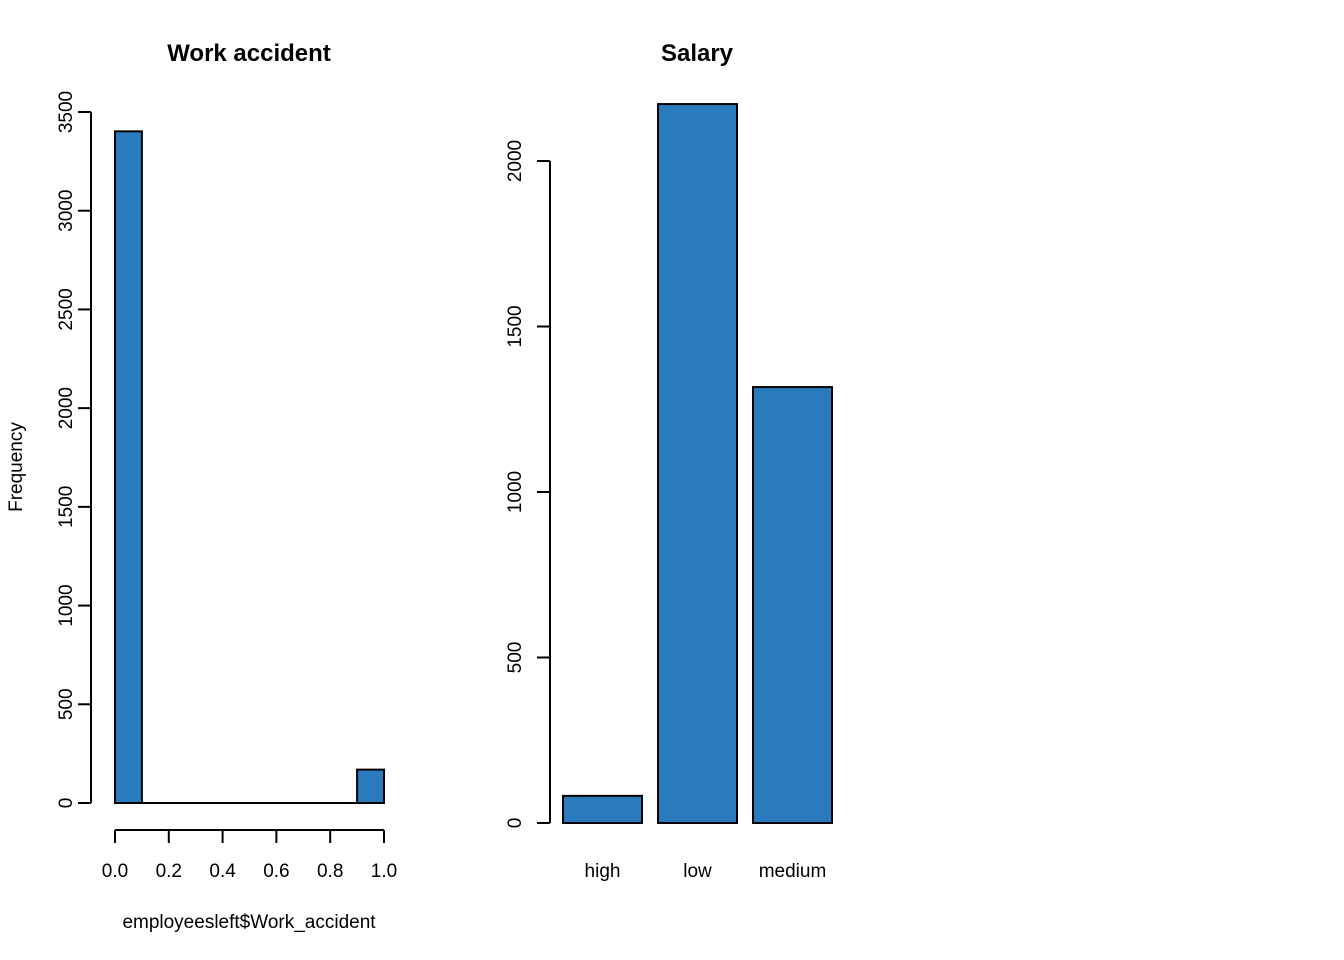 This screenshot has height=960, width=1344. What do you see at coordinates (515, 823) in the screenshot?
I see `salary-y-tick-label: 0` at bounding box center [515, 823].